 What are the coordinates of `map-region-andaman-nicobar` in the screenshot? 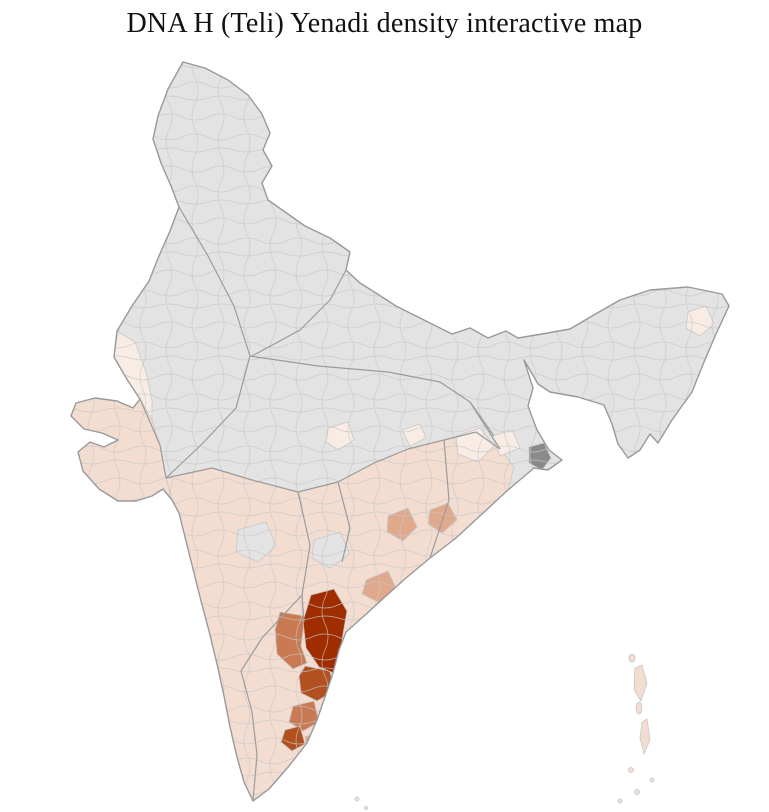 It's located at (641, 724).